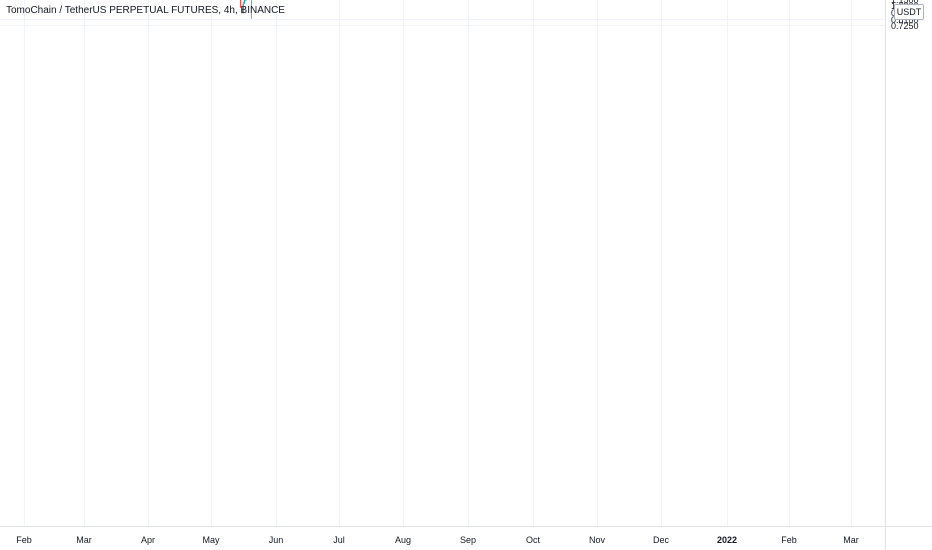 This screenshot has width=932, height=550. Describe the element at coordinates (909, 12) in the screenshot. I see `currency-badge: USDT` at that location.